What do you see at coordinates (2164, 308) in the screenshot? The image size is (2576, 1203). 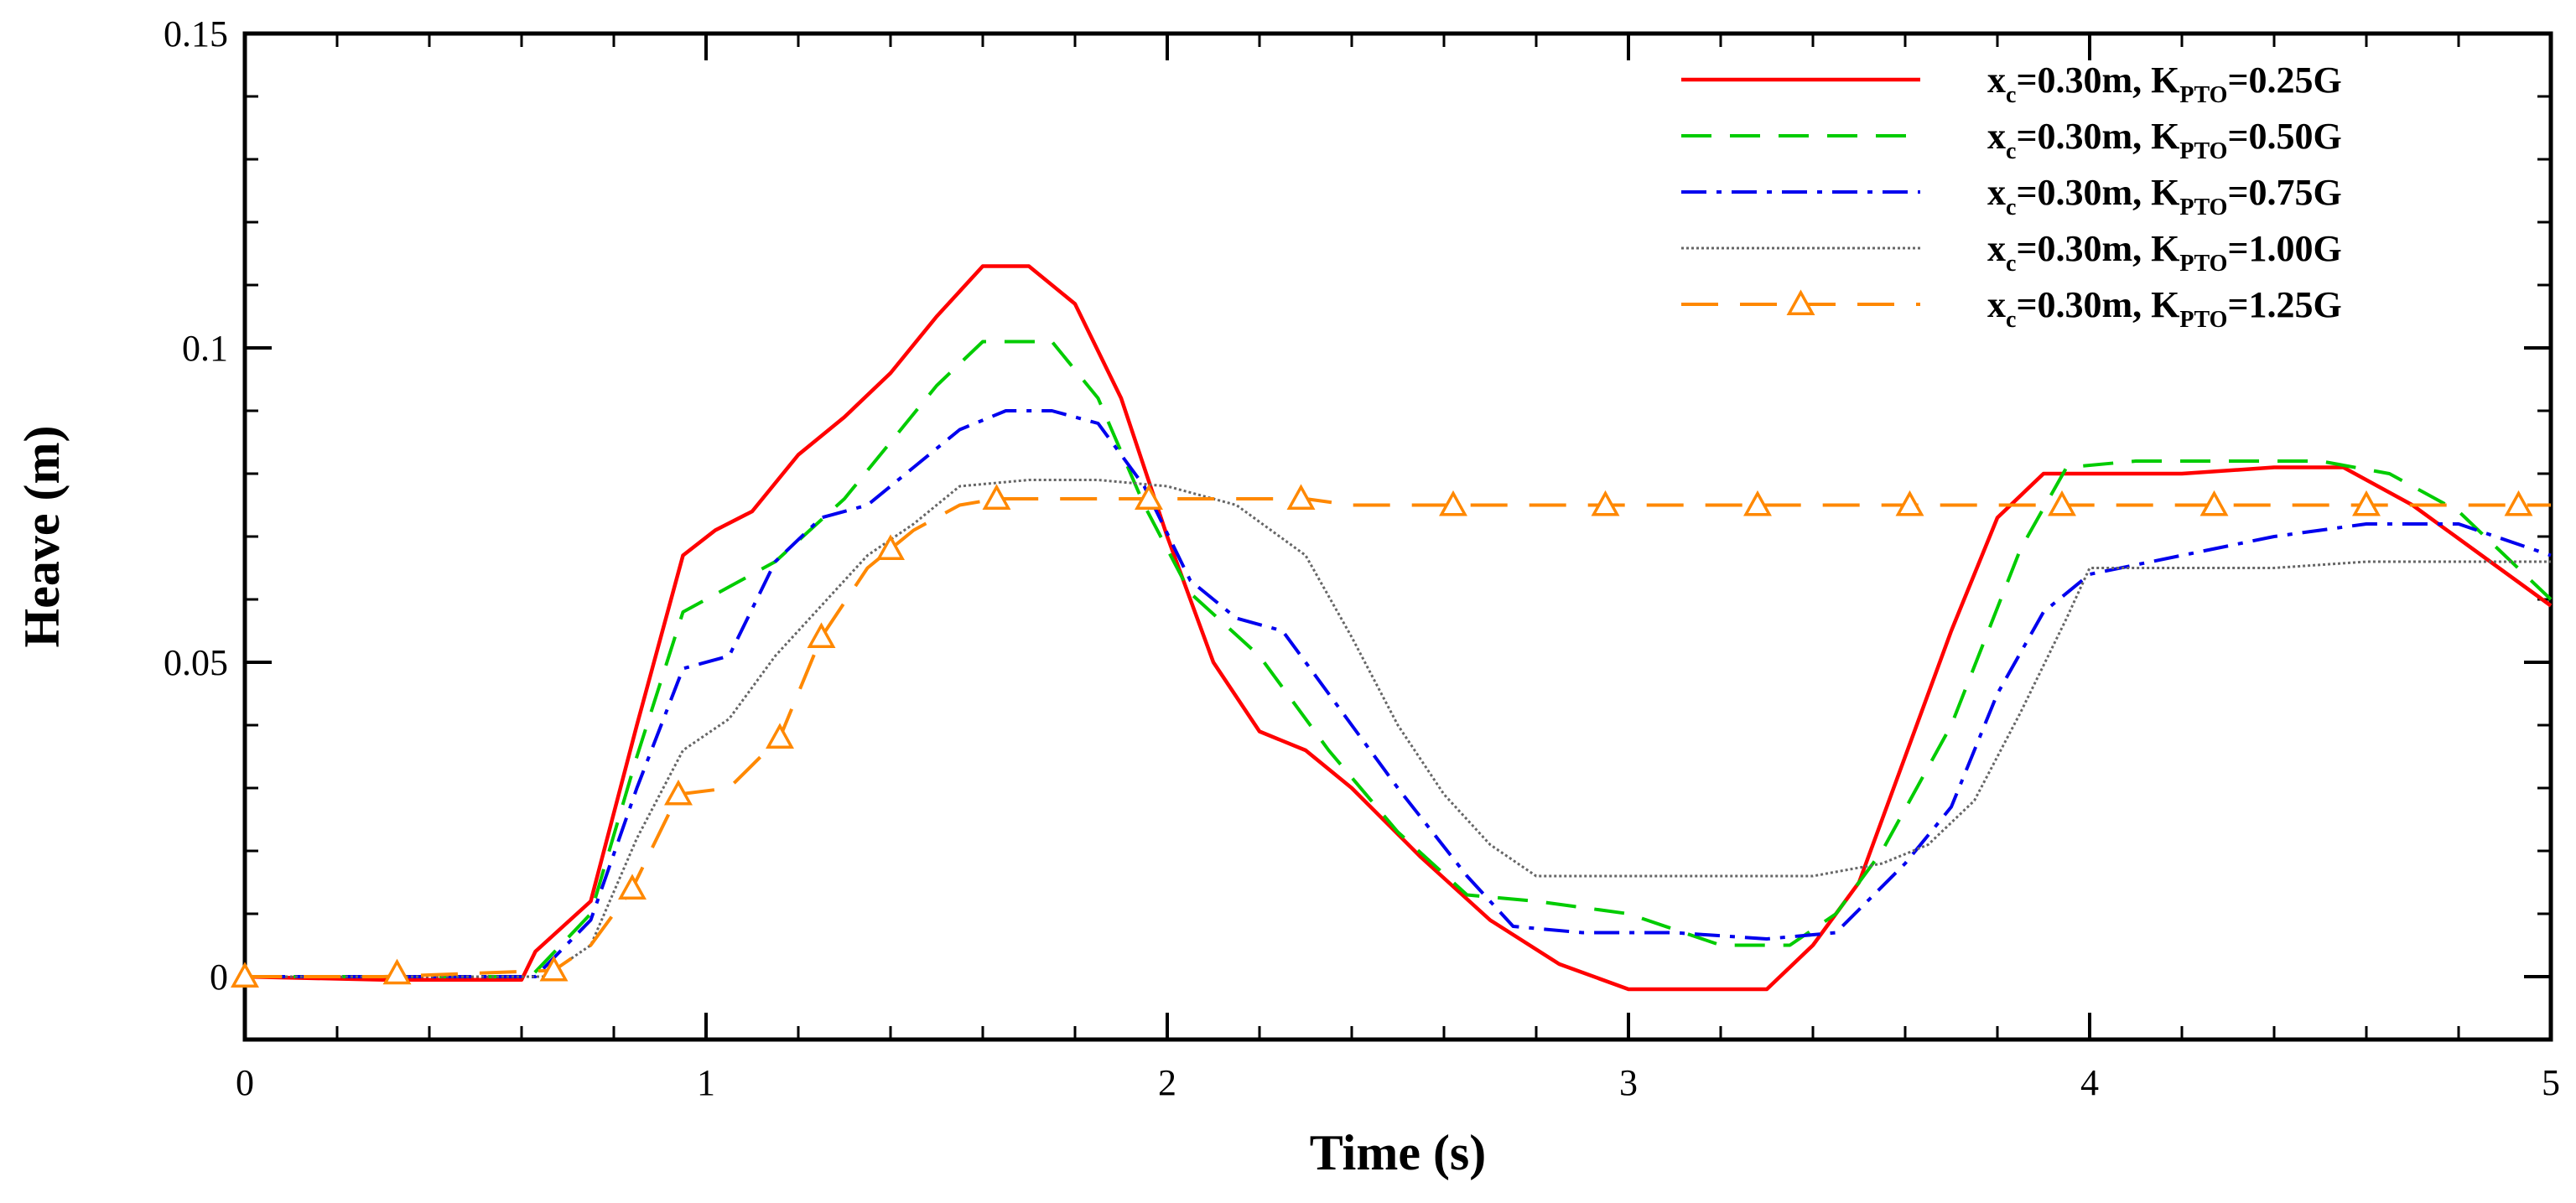 I see `legend-label: xc=0.30m, KPTO=1.25G` at bounding box center [2164, 308].